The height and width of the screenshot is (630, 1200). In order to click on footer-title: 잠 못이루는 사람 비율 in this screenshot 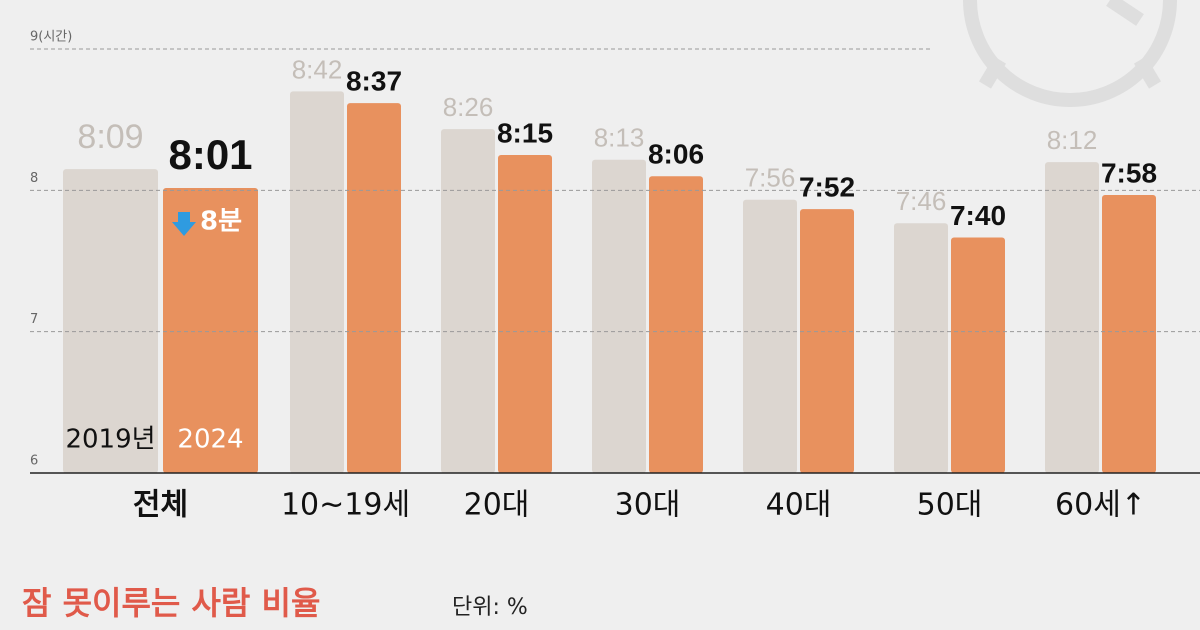, I will do `click(171, 603)`.